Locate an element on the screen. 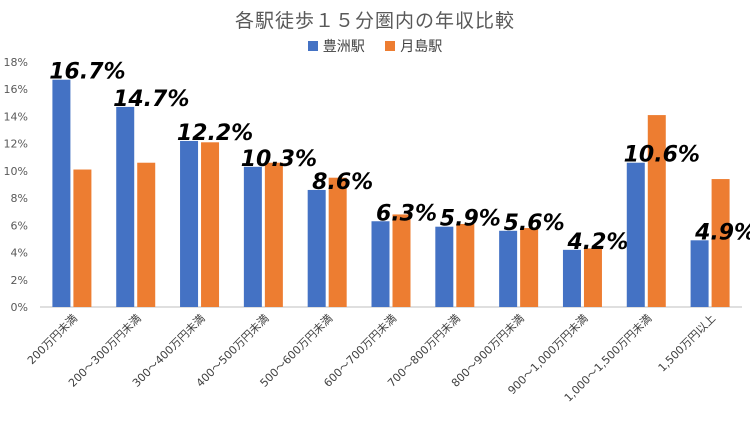 This screenshot has width=750, height=422. data-label: 4.2% is located at coordinates (597, 242).